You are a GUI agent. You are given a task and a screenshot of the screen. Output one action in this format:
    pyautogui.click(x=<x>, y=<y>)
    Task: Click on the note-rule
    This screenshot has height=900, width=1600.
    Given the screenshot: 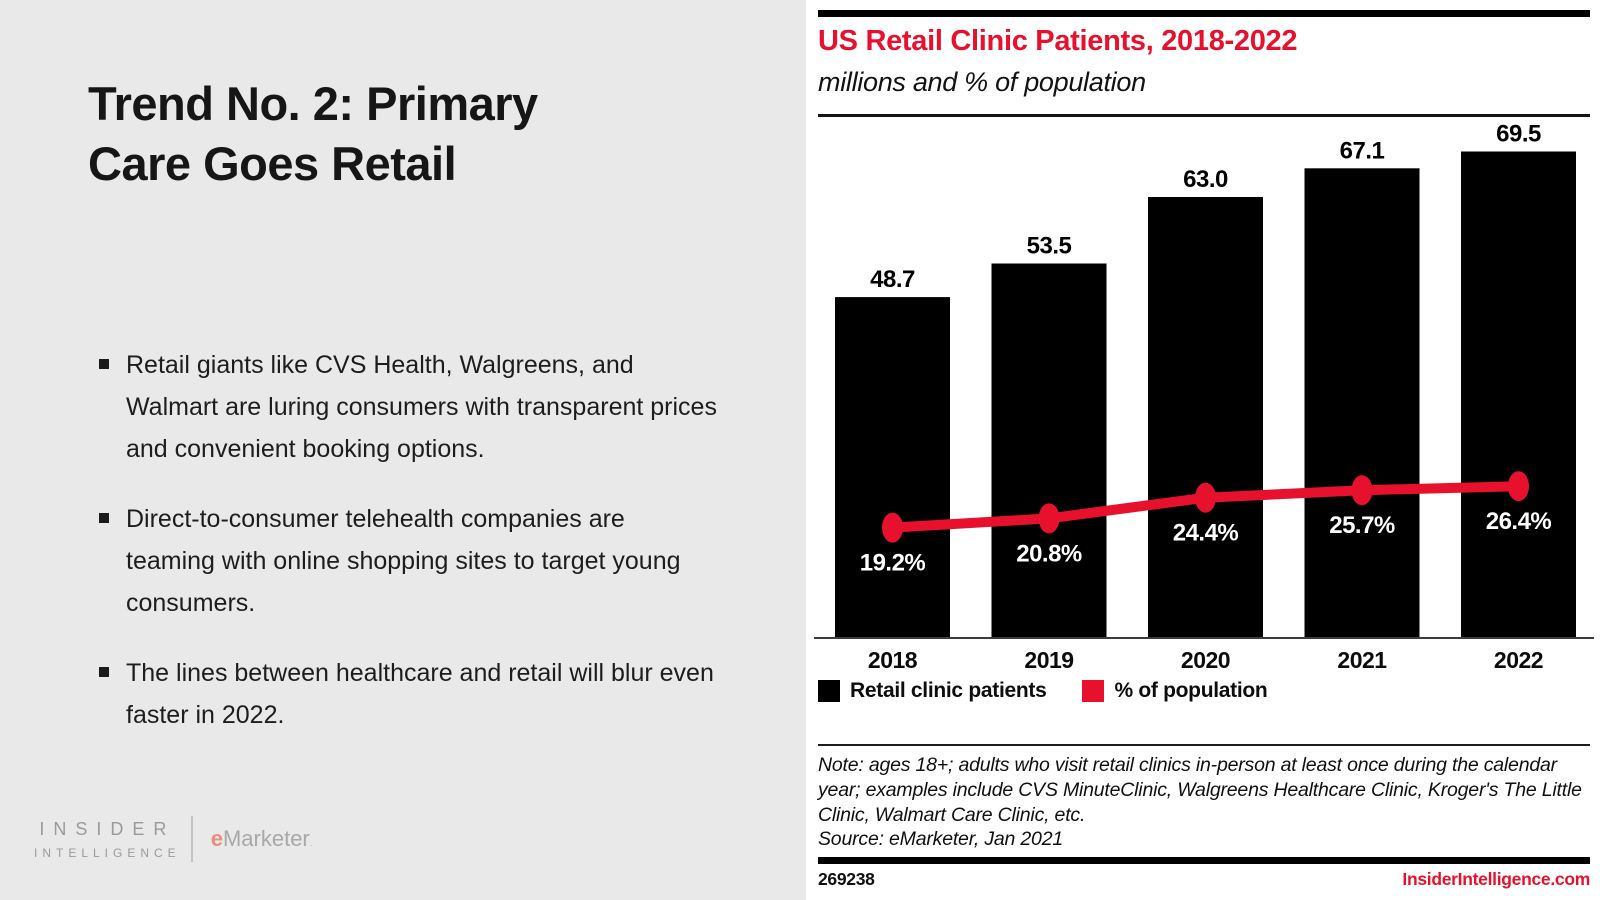 What is the action you would take?
    pyautogui.click(x=1204, y=745)
    